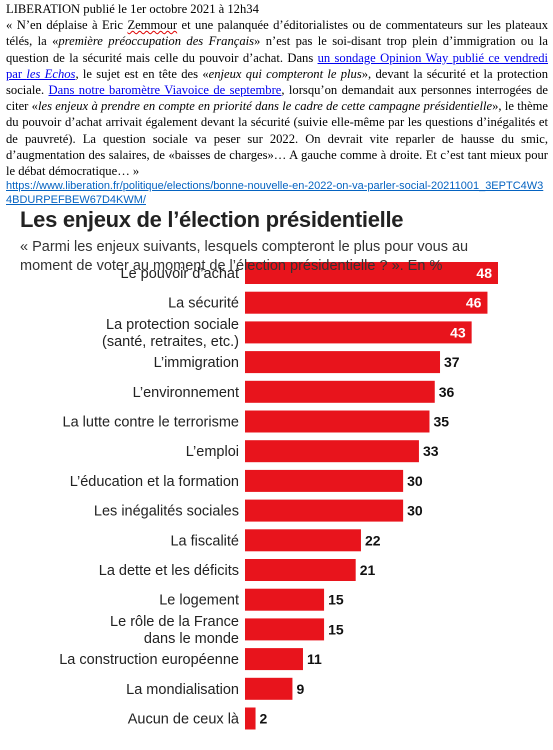 This screenshot has height=750, width=553. What do you see at coordinates (300, 689) in the screenshot?
I see `value-label-14: 9` at bounding box center [300, 689].